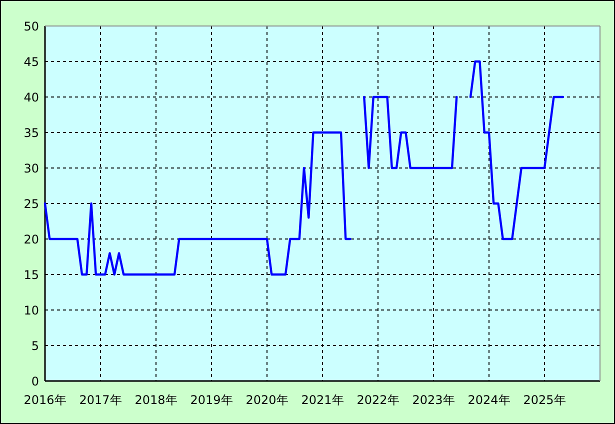  I want to click on x-tick-label: 2021年, so click(322, 400).